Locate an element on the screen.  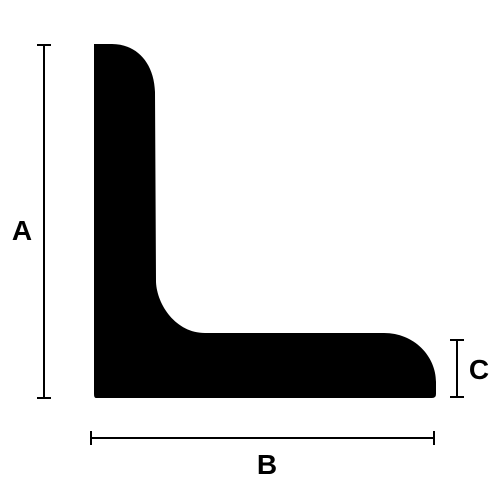
dimension-c-label: C is located at coordinates (479, 369).